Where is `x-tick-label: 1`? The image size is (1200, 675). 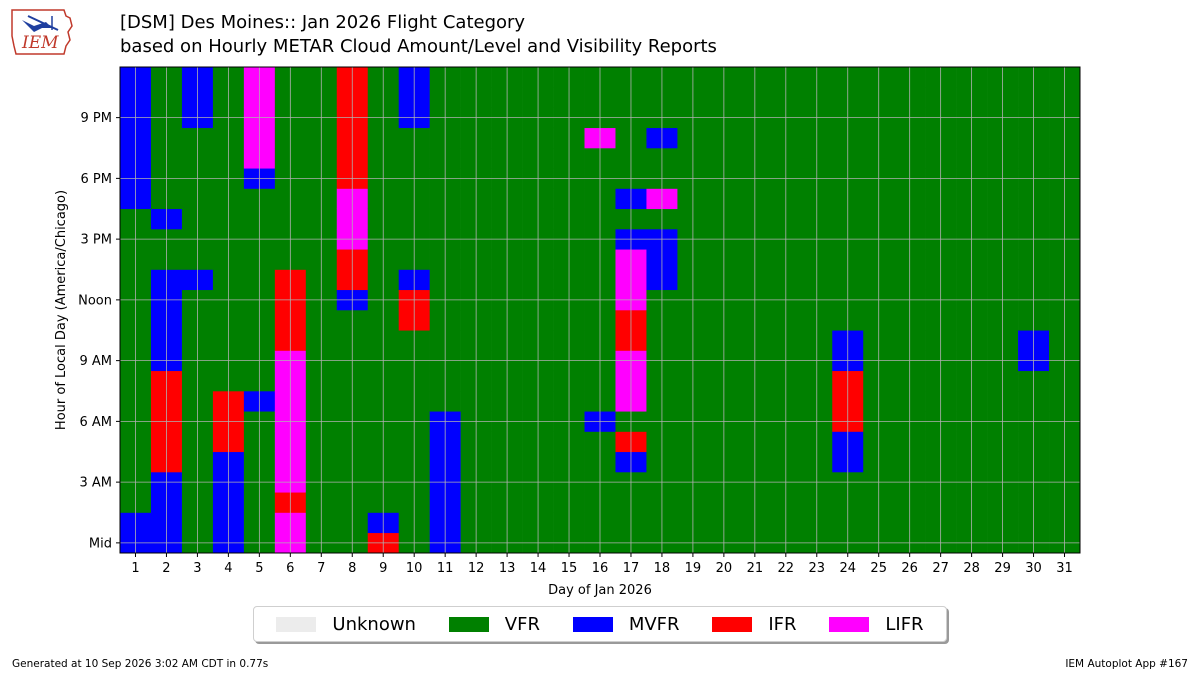 x-tick-label: 1 is located at coordinates (135, 568).